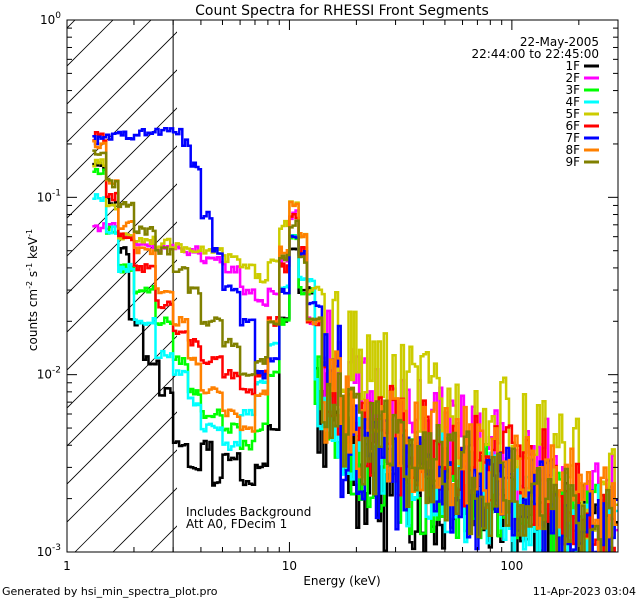 This screenshot has height=600, width=640. Describe the element at coordinates (341, 581) in the screenshot. I see `x-axis-label: Energy (keV)` at that location.